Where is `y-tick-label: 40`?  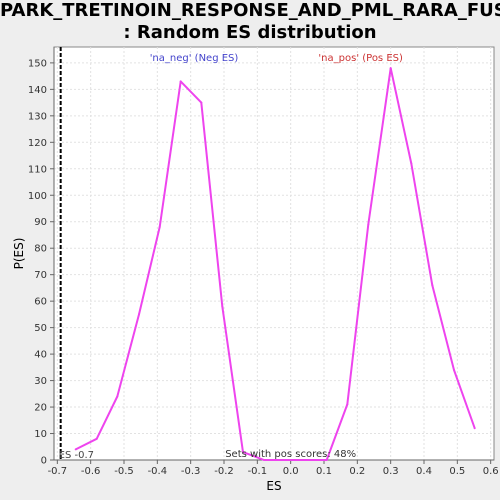 y-tick-label: 40 is located at coordinates (40, 355).